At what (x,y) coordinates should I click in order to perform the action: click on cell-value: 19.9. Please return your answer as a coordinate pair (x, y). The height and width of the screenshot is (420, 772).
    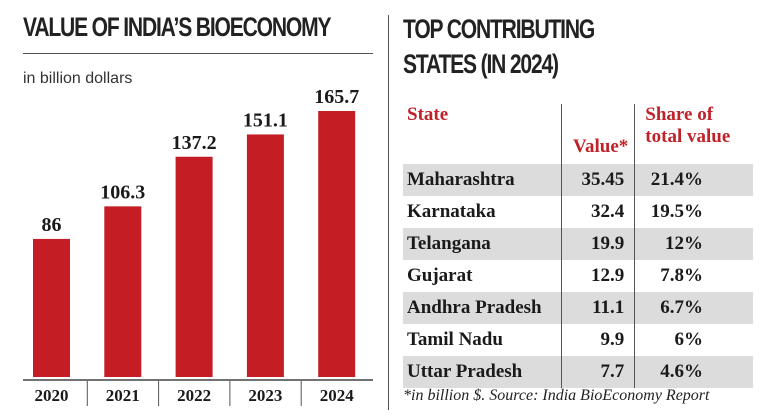
    Looking at the image, I should click on (598, 244).